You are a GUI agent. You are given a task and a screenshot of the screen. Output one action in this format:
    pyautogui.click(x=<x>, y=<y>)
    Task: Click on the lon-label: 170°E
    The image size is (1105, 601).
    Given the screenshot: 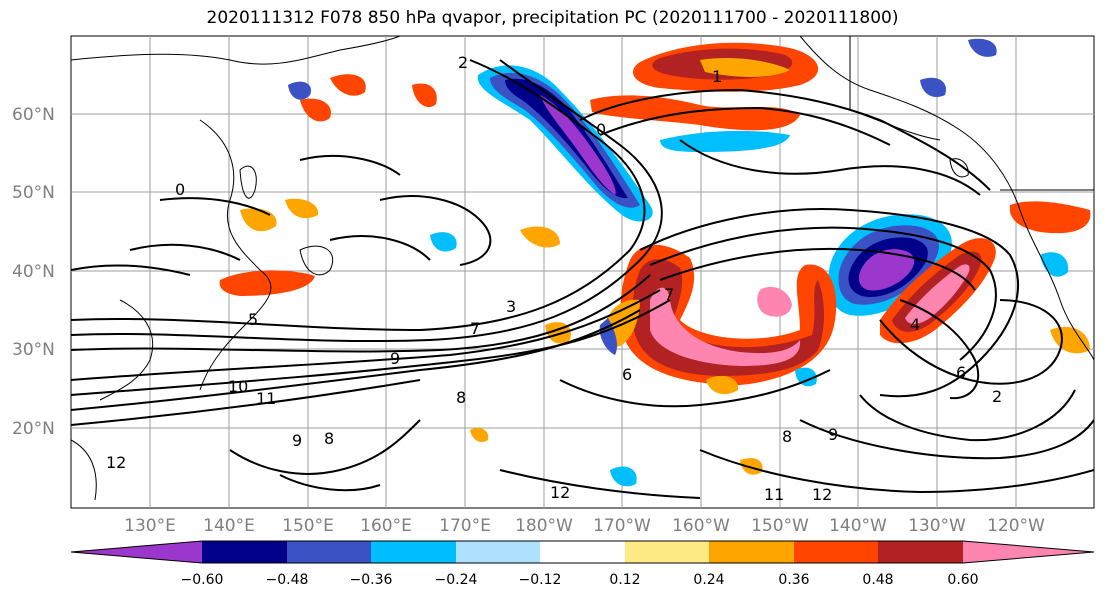 What is the action you would take?
    pyautogui.click(x=465, y=526)
    